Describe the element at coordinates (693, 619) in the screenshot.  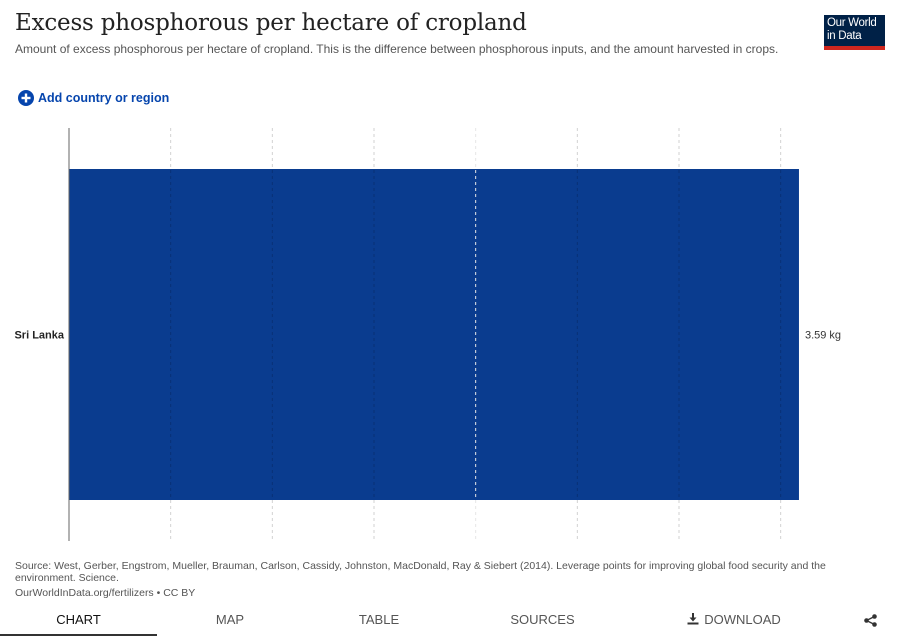
I see `download-icon` at that location.